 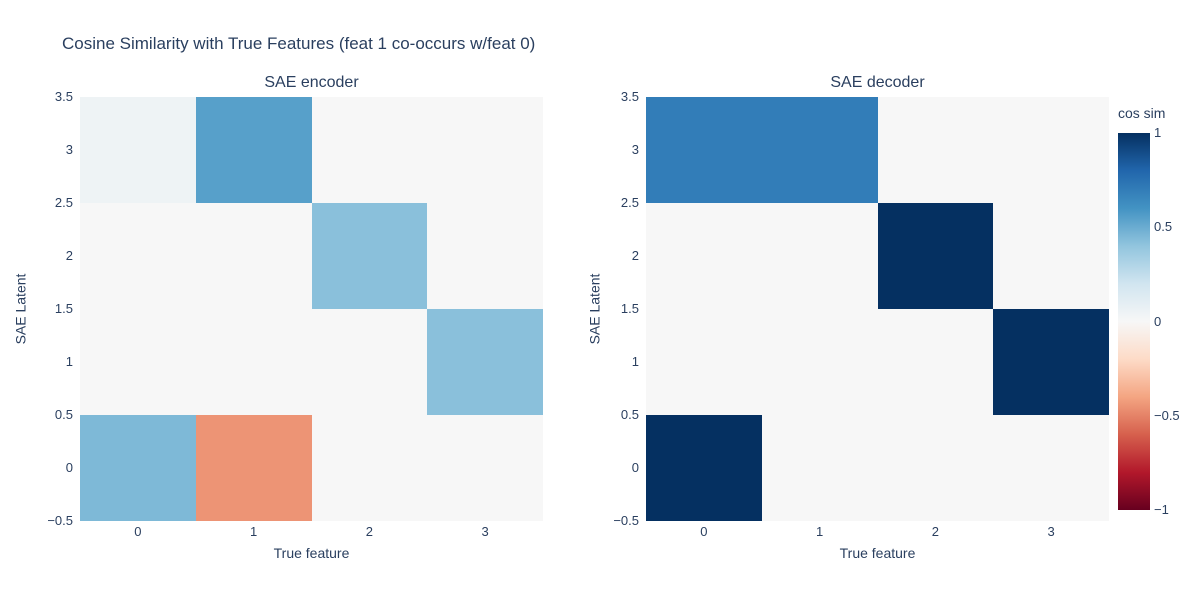 What do you see at coordinates (877, 82) in the screenshot?
I see `subplot-title-decoder: SAE decoder` at bounding box center [877, 82].